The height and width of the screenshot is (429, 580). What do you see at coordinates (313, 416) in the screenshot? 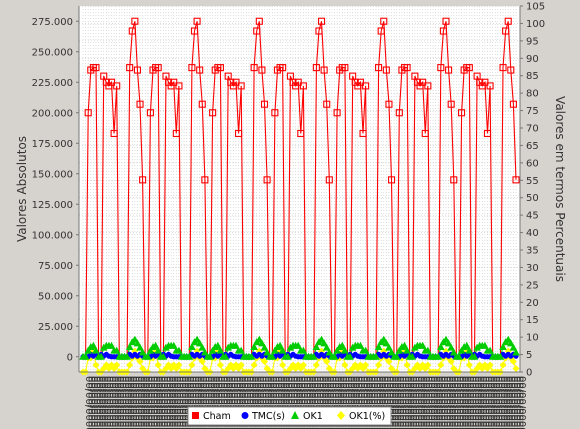
I see `legend-label-ok1: OK1` at bounding box center [313, 416].